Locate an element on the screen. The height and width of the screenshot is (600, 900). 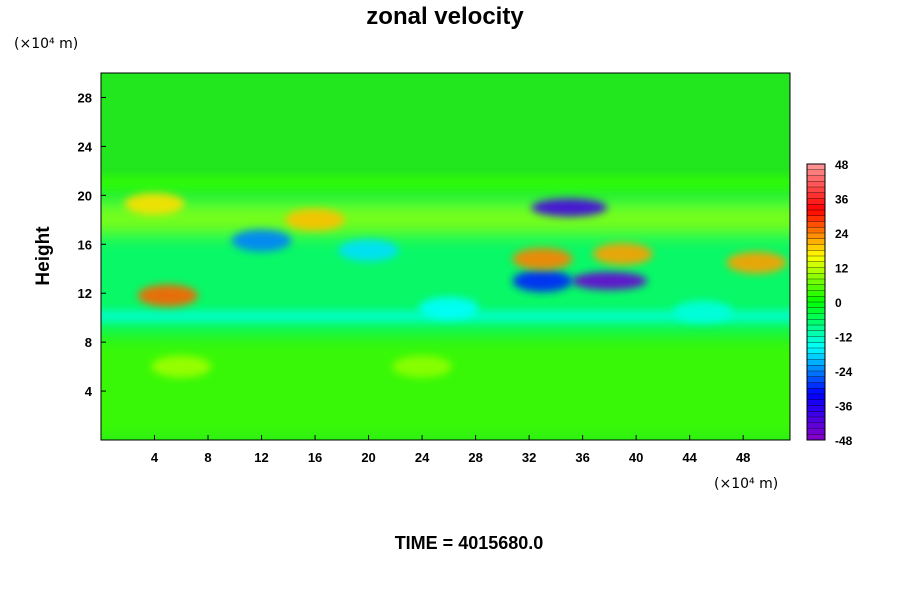
y-axis-ticks: 4 8 12 16 20 24 28 is located at coordinates (92, 244).